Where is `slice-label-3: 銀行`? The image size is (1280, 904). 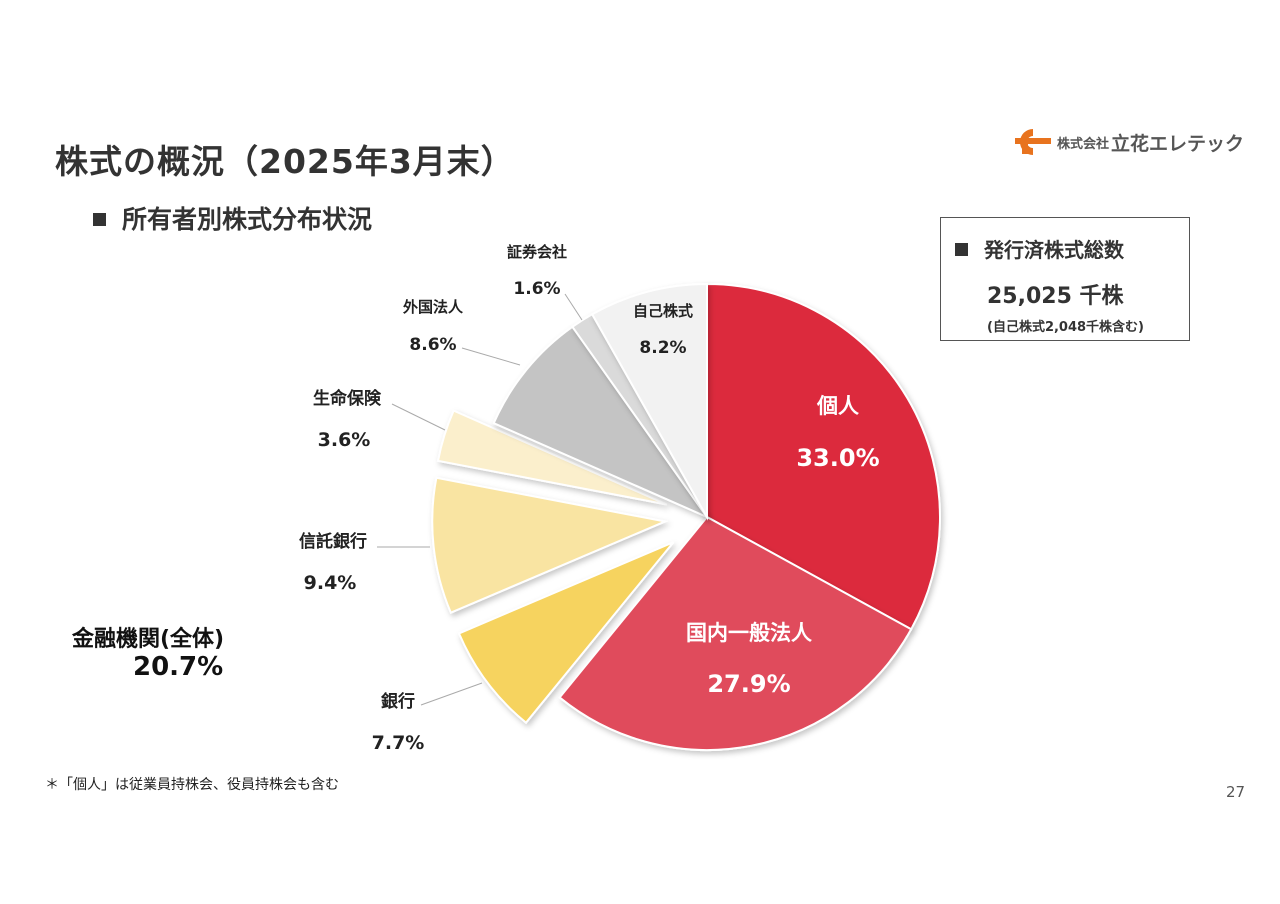 slice-label-3: 銀行 is located at coordinates (398, 701).